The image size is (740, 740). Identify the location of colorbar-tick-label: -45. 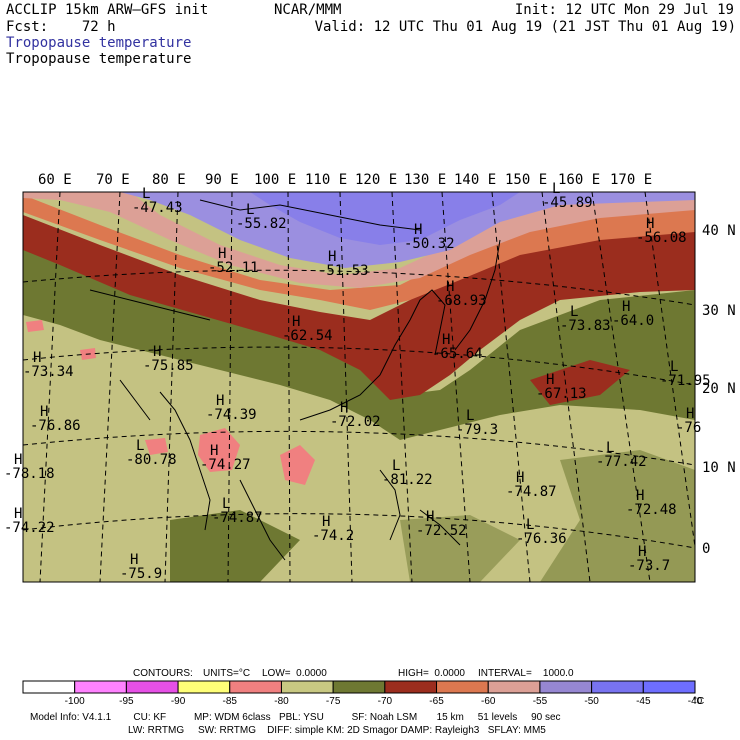
(643, 701).